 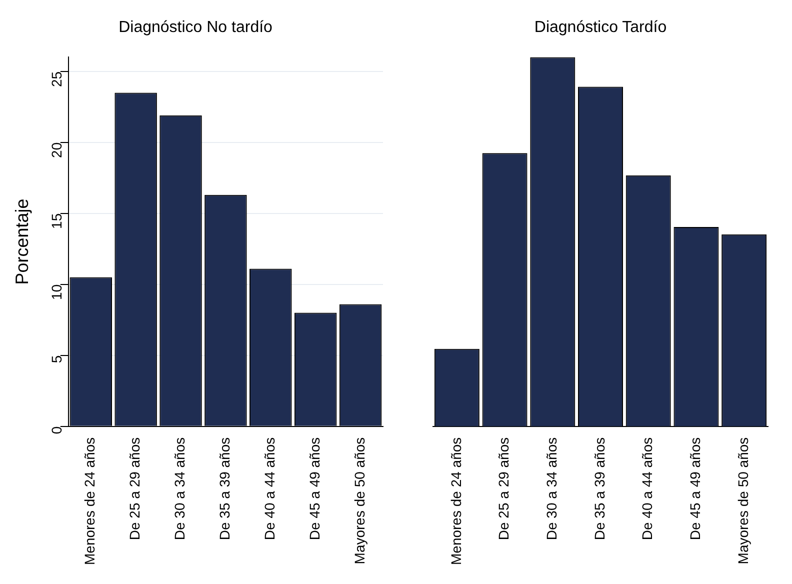 I want to click on chart-title: Diagnóstico No tardío, so click(x=195, y=27).